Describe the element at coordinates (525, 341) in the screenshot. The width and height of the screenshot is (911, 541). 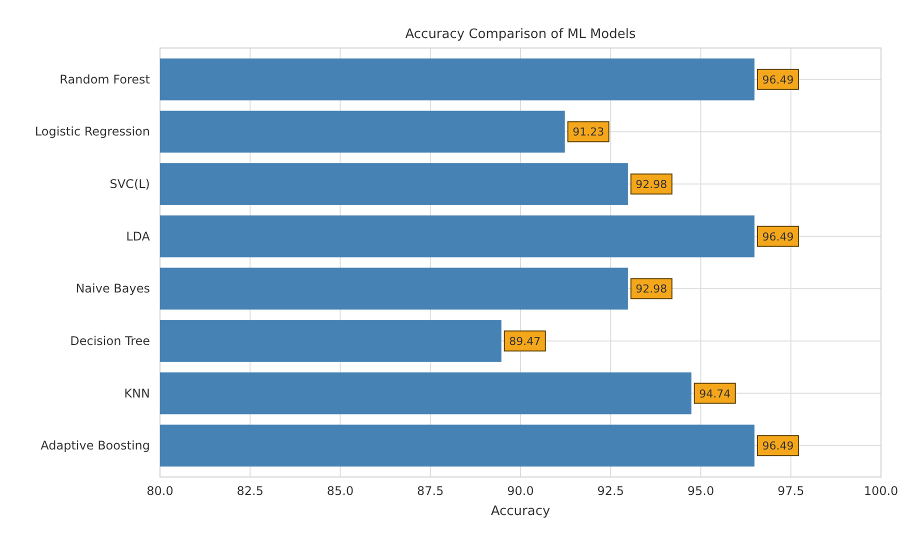
I see `data-label: 89.47` at that location.